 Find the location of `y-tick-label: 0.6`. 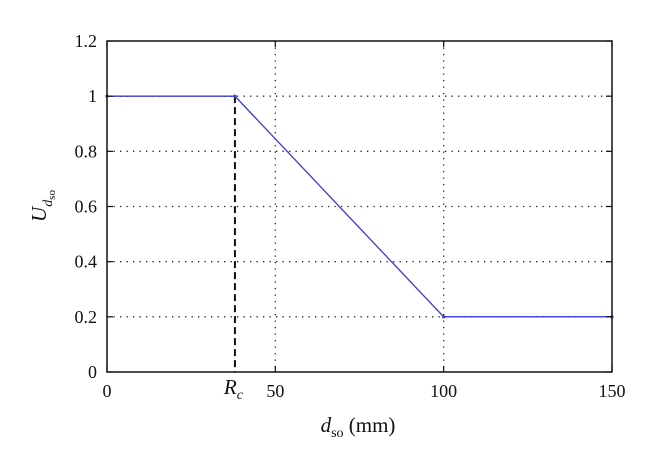

y-tick-label: 0.6 is located at coordinates (86, 207).